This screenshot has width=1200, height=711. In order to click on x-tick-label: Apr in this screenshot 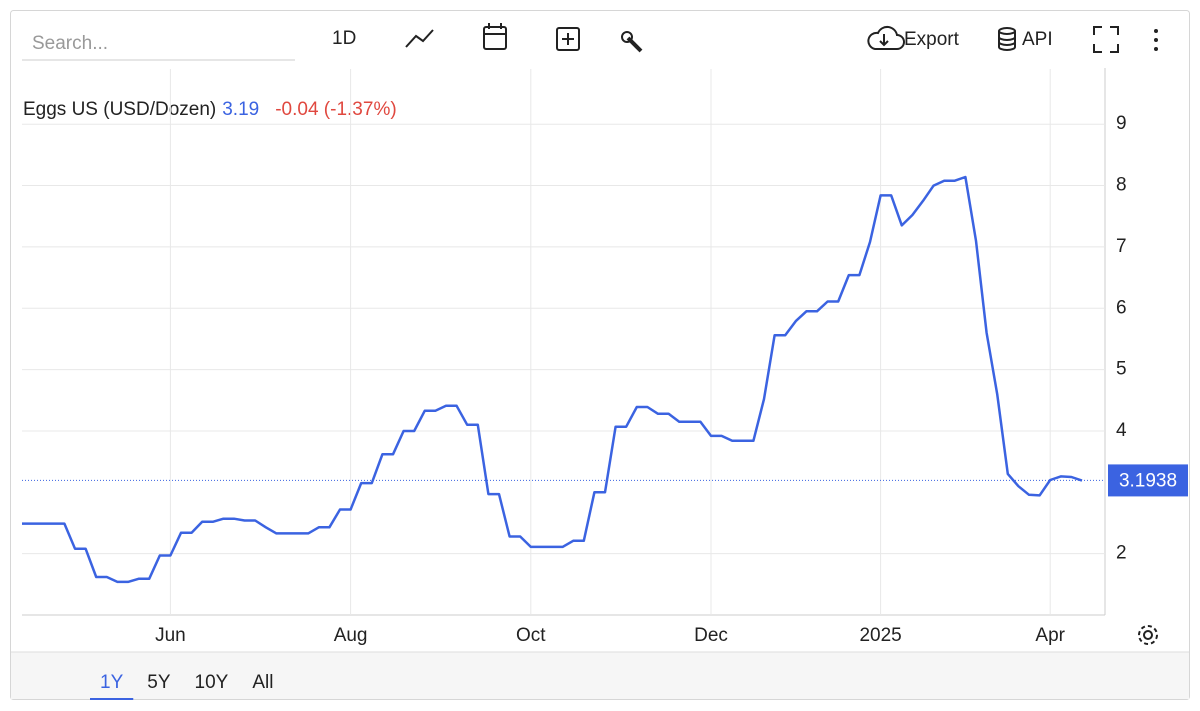, I will do `click(1050, 635)`.